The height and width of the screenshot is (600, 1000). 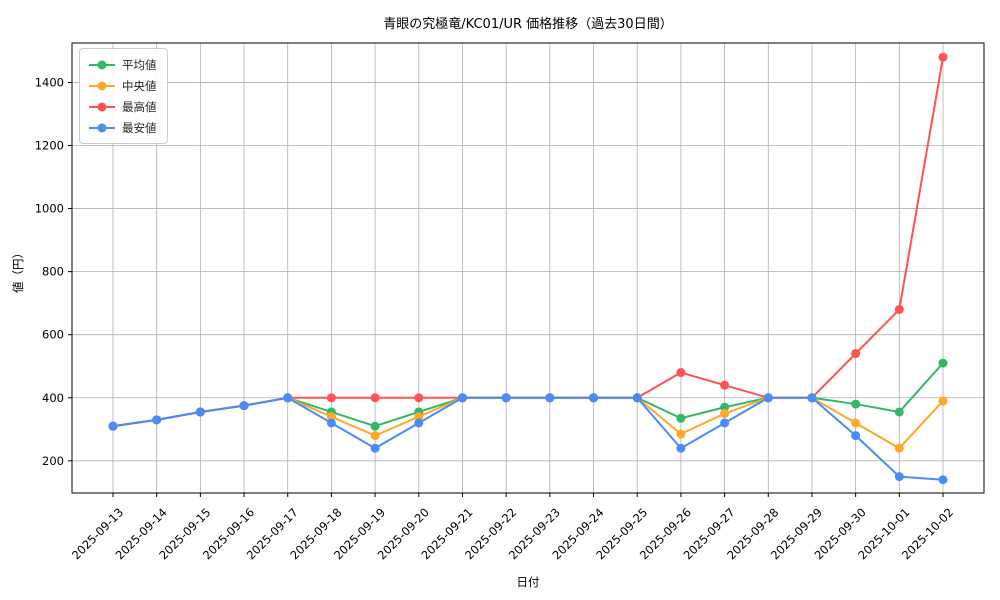 What do you see at coordinates (528, 582) in the screenshot?
I see `x-axis-label: 日付` at bounding box center [528, 582].